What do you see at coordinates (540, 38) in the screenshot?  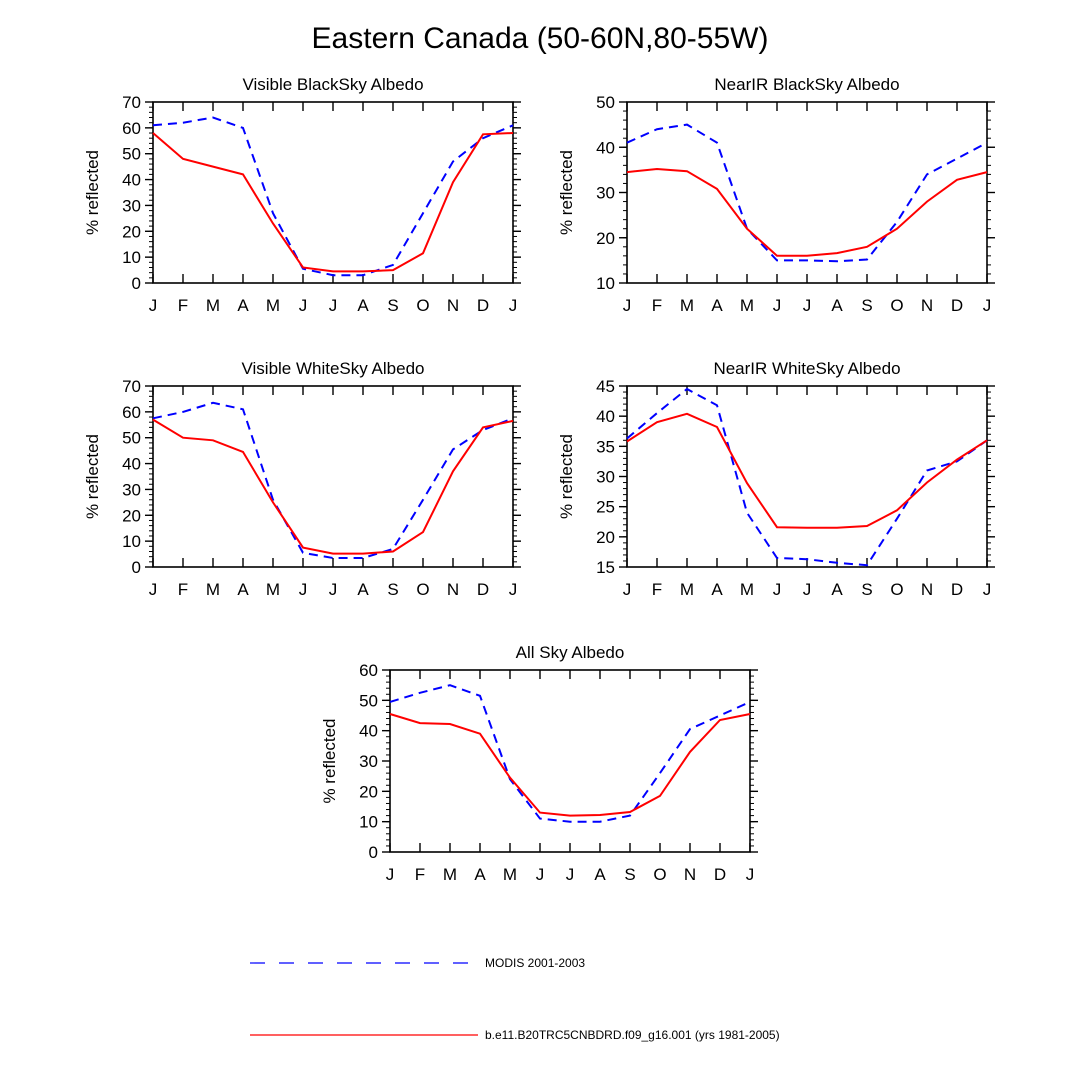 I see `figure-title: Eastern Canada (50-60N,80-55W)` at bounding box center [540, 38].